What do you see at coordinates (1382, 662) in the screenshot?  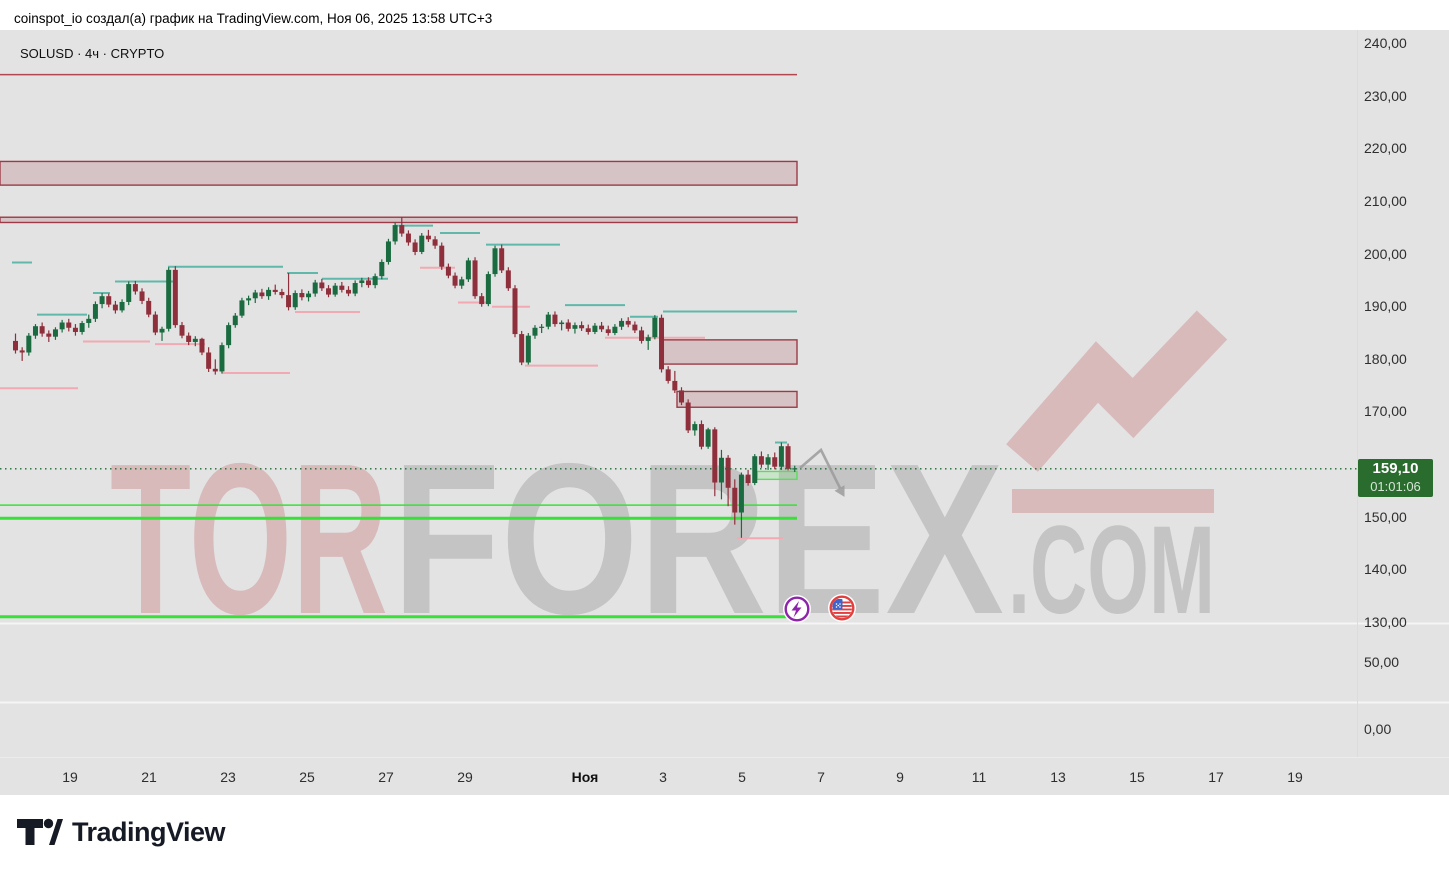 I see `y-axis-label: 50,00` at bounding box center [1382, 662].